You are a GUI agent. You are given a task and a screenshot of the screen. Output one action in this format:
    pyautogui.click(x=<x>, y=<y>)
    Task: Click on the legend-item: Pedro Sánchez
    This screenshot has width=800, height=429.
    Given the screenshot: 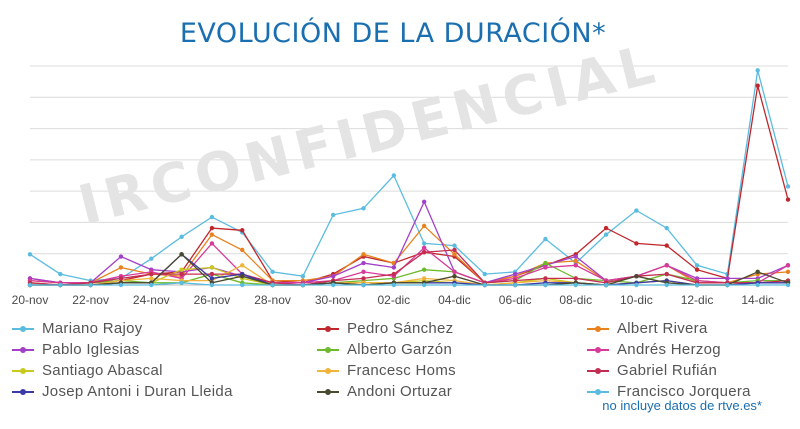 What is the action you would take?
    pyautogui.click(x=452, y=328)
    